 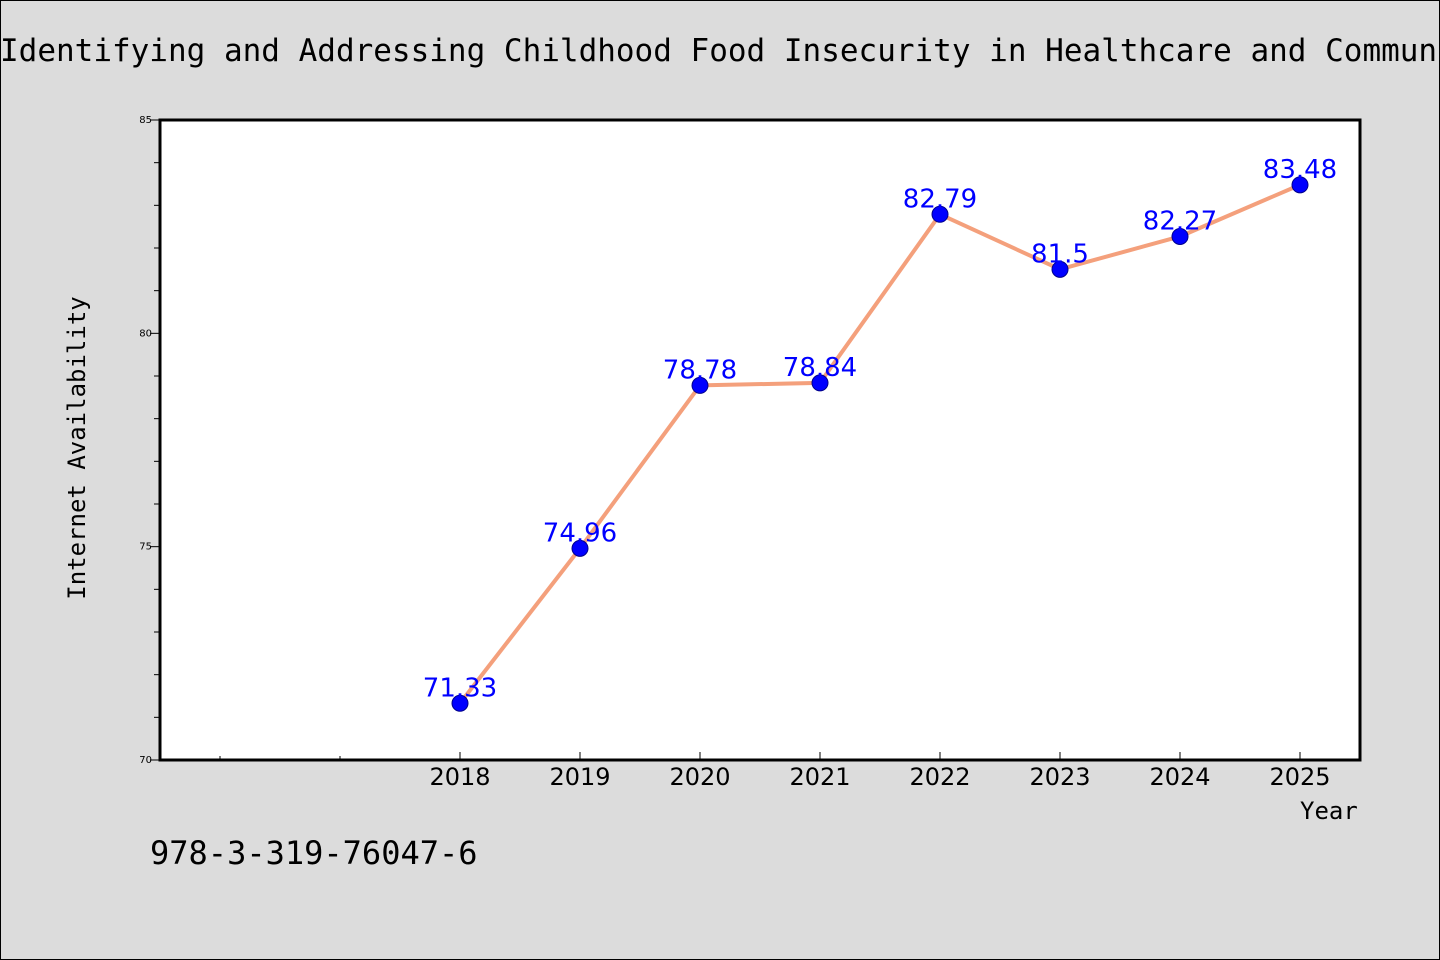 I want to click on data-label: 81.5, so click(x=1060, y=254).